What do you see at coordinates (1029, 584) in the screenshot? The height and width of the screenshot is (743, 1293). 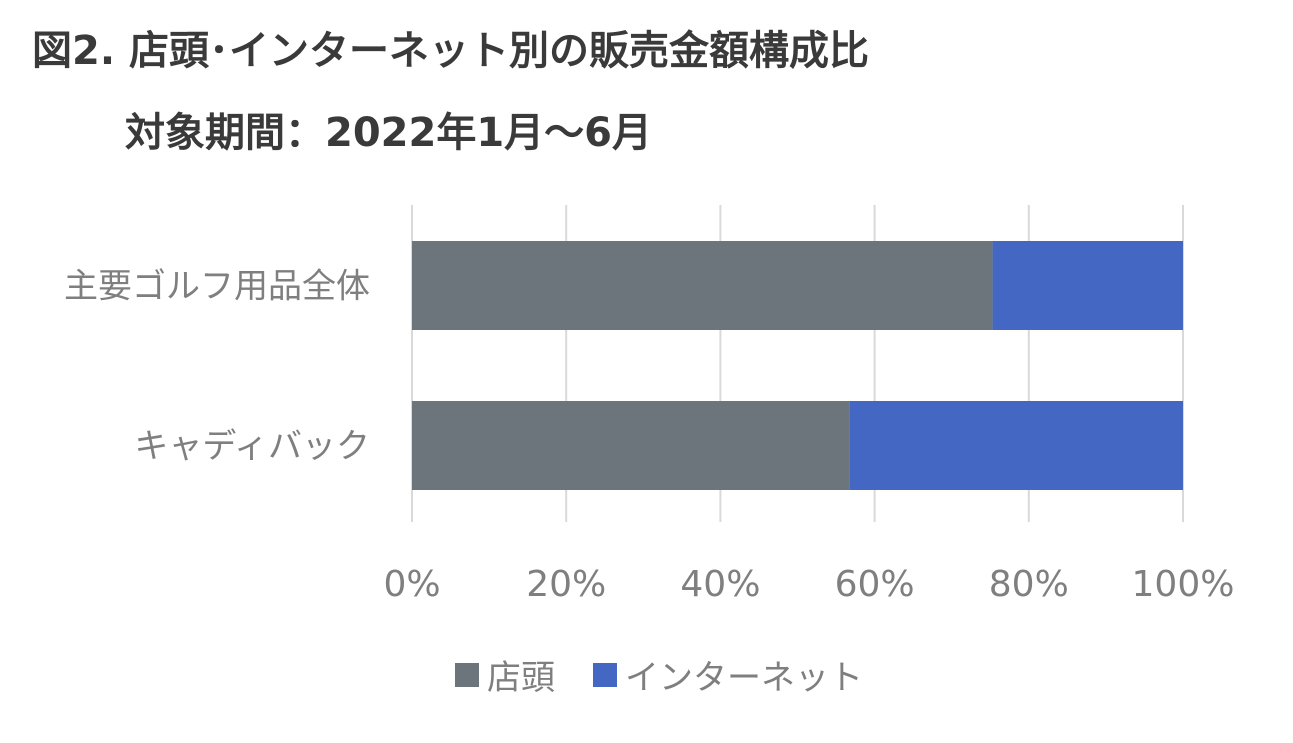 I see `x-tick-label: 80%` at bounding box center [1029, 584].